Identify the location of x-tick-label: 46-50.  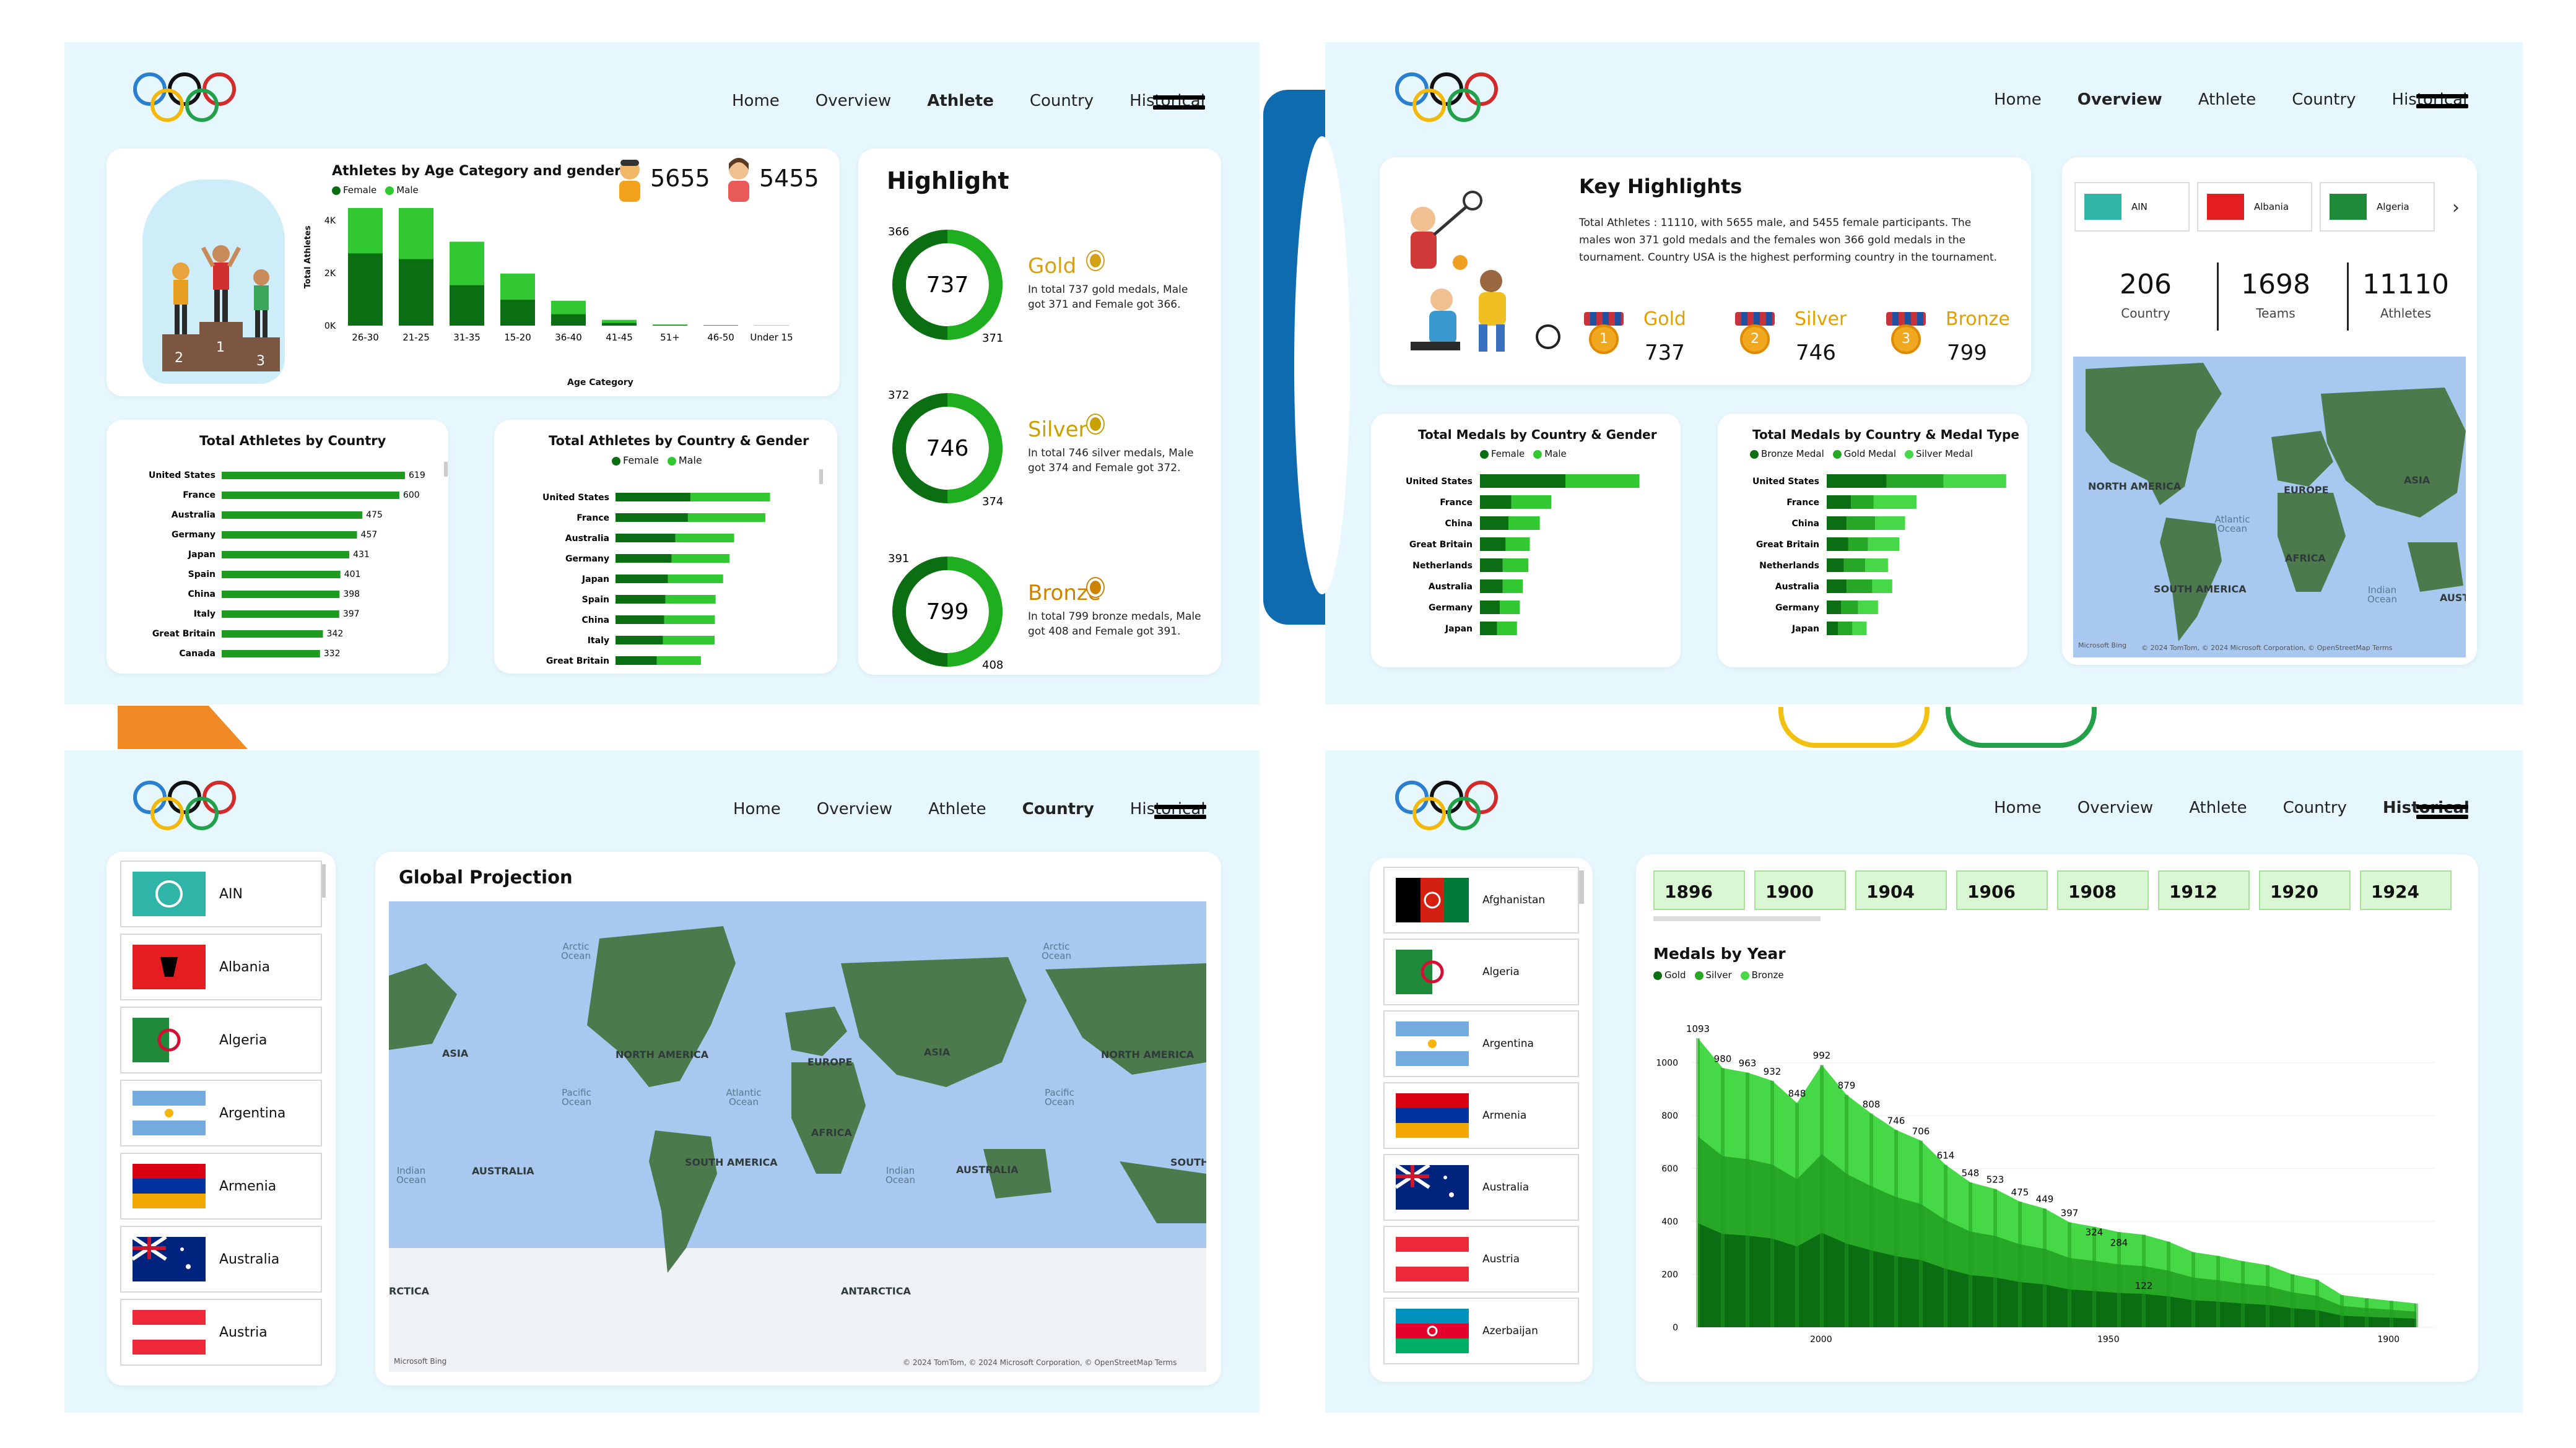
(720, 337).